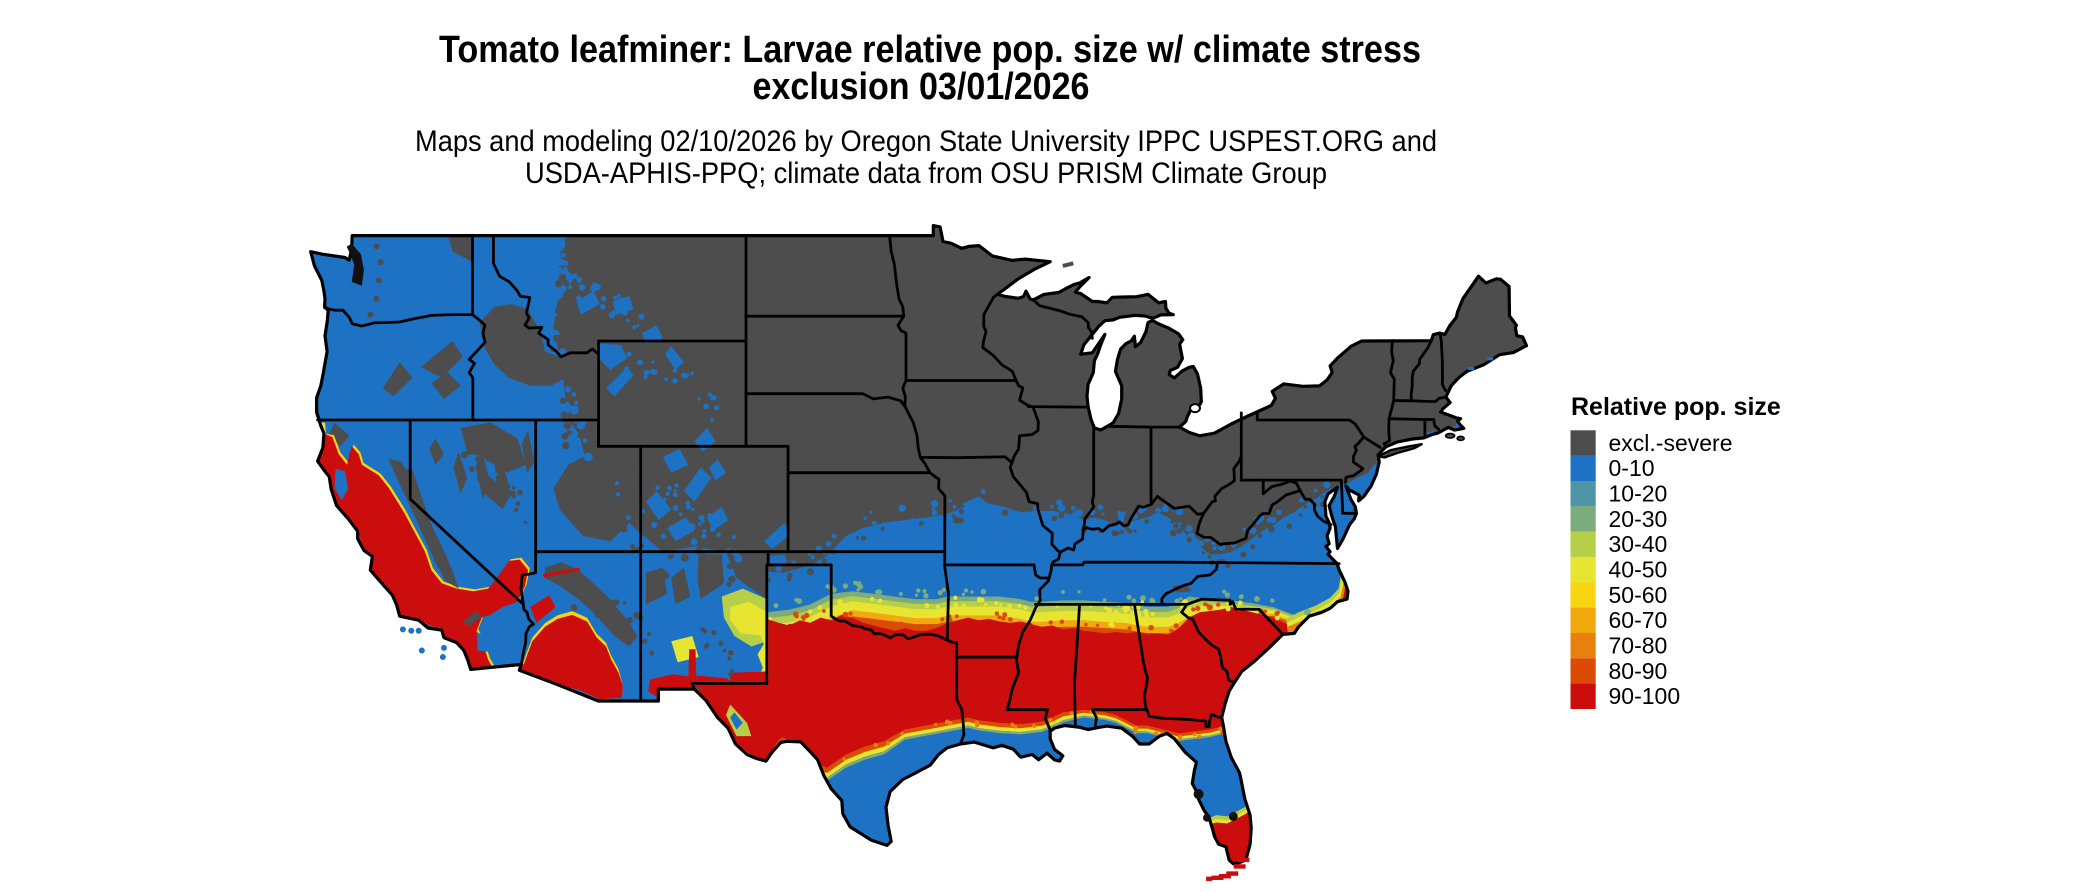  What do you see at coordinates (1638, 620) in the screenshot?
I see `svg-text: 60-70` at bounding box center [1638, 620].